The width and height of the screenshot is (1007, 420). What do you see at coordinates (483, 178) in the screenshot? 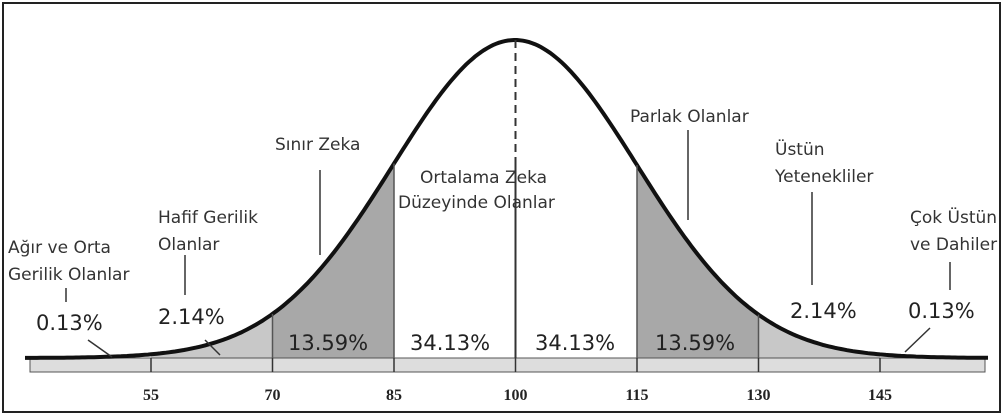
I see `label: Ortalama Zeka` at bounding box center [483, 178].